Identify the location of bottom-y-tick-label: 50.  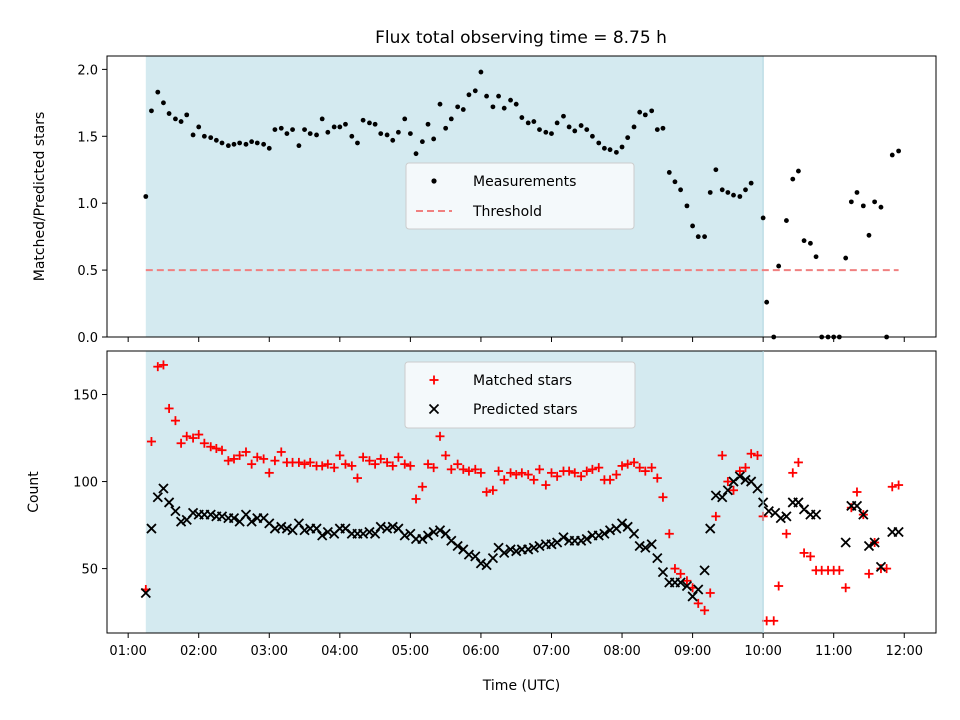
(89, 570).